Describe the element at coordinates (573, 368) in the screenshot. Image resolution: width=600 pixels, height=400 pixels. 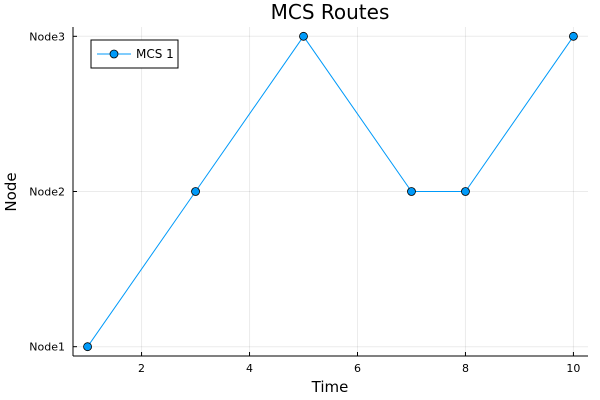
I see `x-tick-label: 10` at that location.